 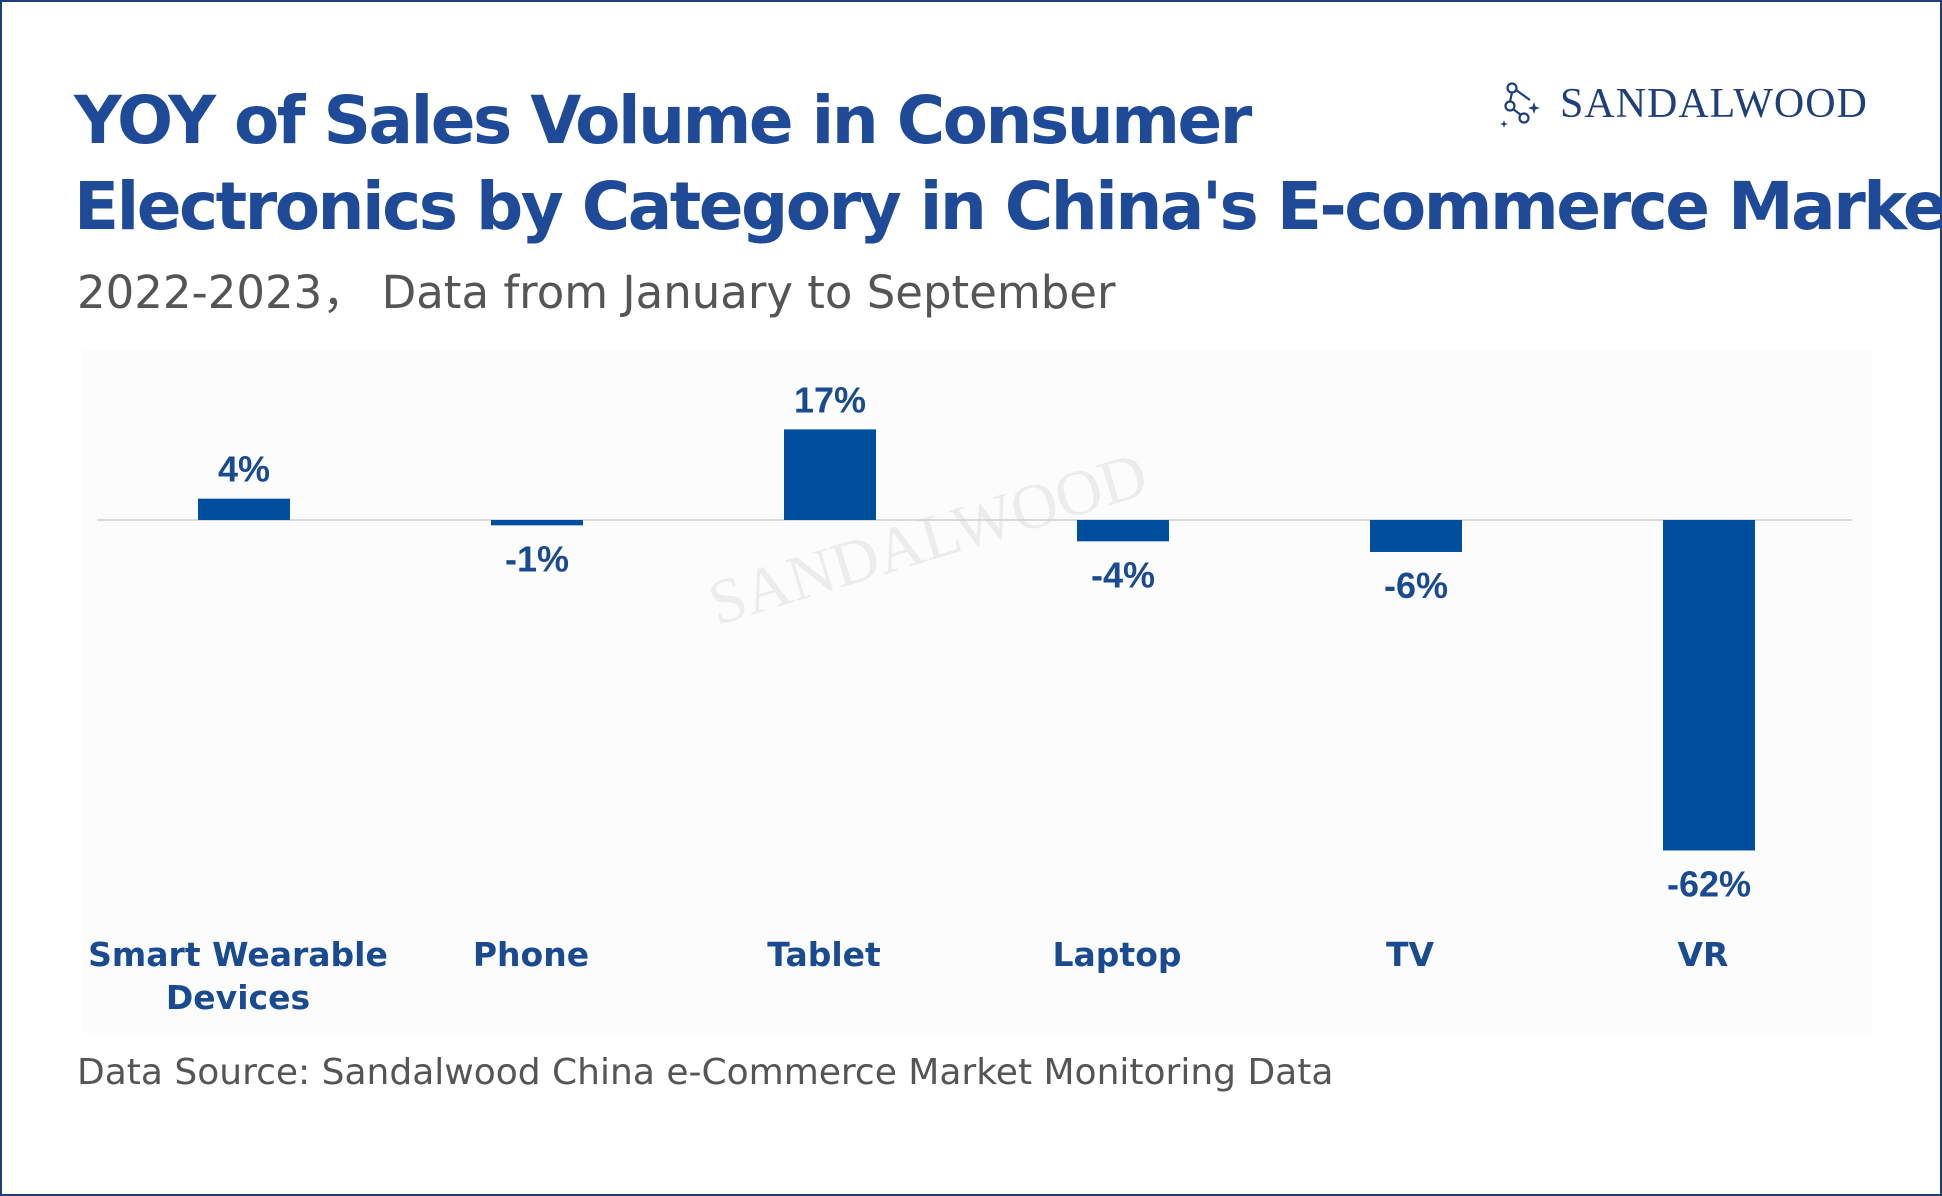 I want to click on category-label-1-0: Phone, so click(x=531, y=954).